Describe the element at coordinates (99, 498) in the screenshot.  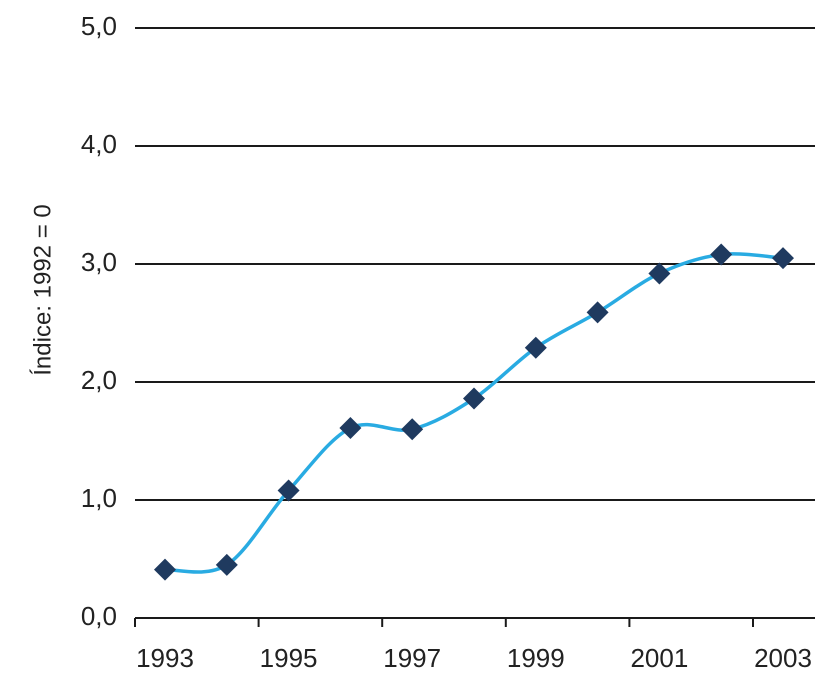
I see `y-tick-label: 1,0` at that location.